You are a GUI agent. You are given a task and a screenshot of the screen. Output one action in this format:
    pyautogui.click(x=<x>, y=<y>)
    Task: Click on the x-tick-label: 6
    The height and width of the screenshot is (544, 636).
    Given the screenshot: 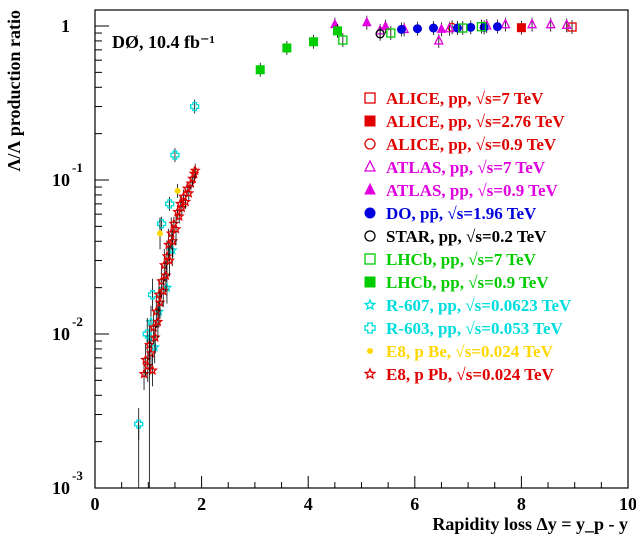 What is the action you would take?
    pyautogui.click(x=414, y=504)
    